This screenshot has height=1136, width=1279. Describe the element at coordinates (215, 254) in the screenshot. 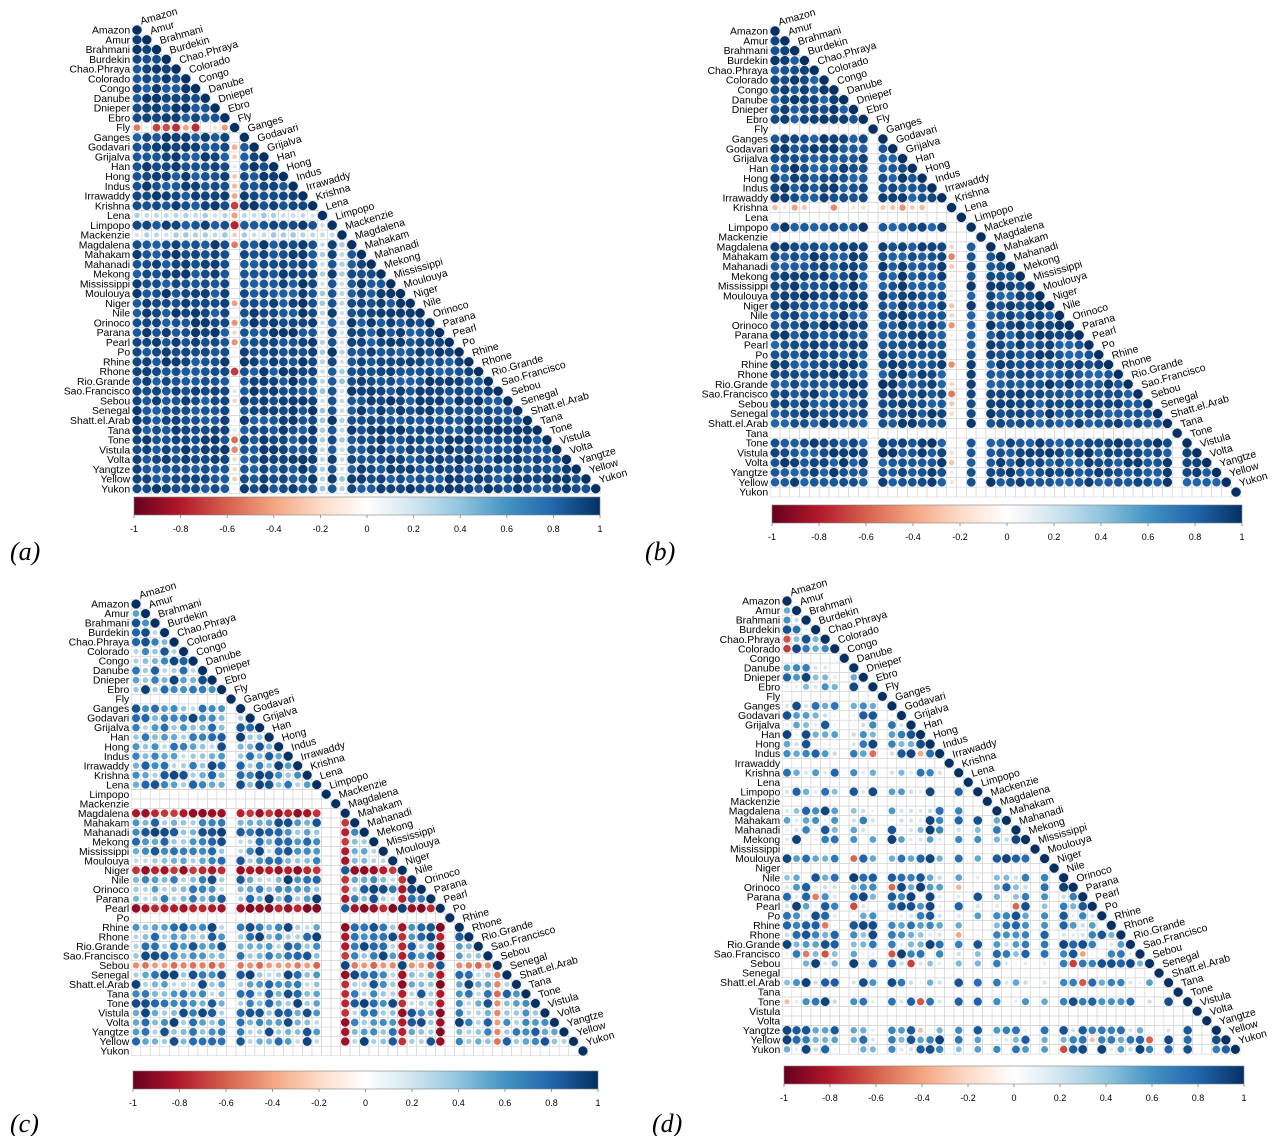

I see `corr-circle-Mahakam-Dnieper` at that location.